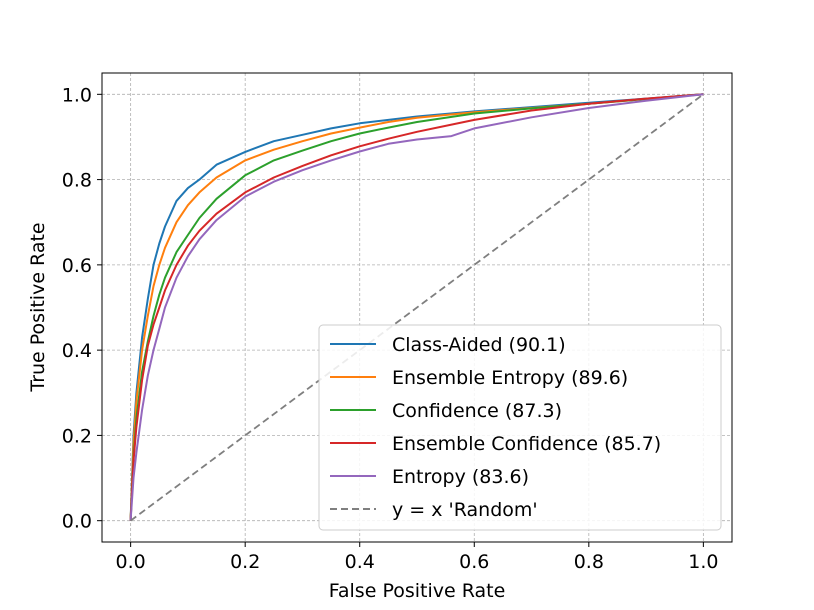 The width and height of the screenshot is (814, 610). Describe the element at coordinates (77, 522) in the screenshot. I see `y-tick-label: 0.0` at that location.